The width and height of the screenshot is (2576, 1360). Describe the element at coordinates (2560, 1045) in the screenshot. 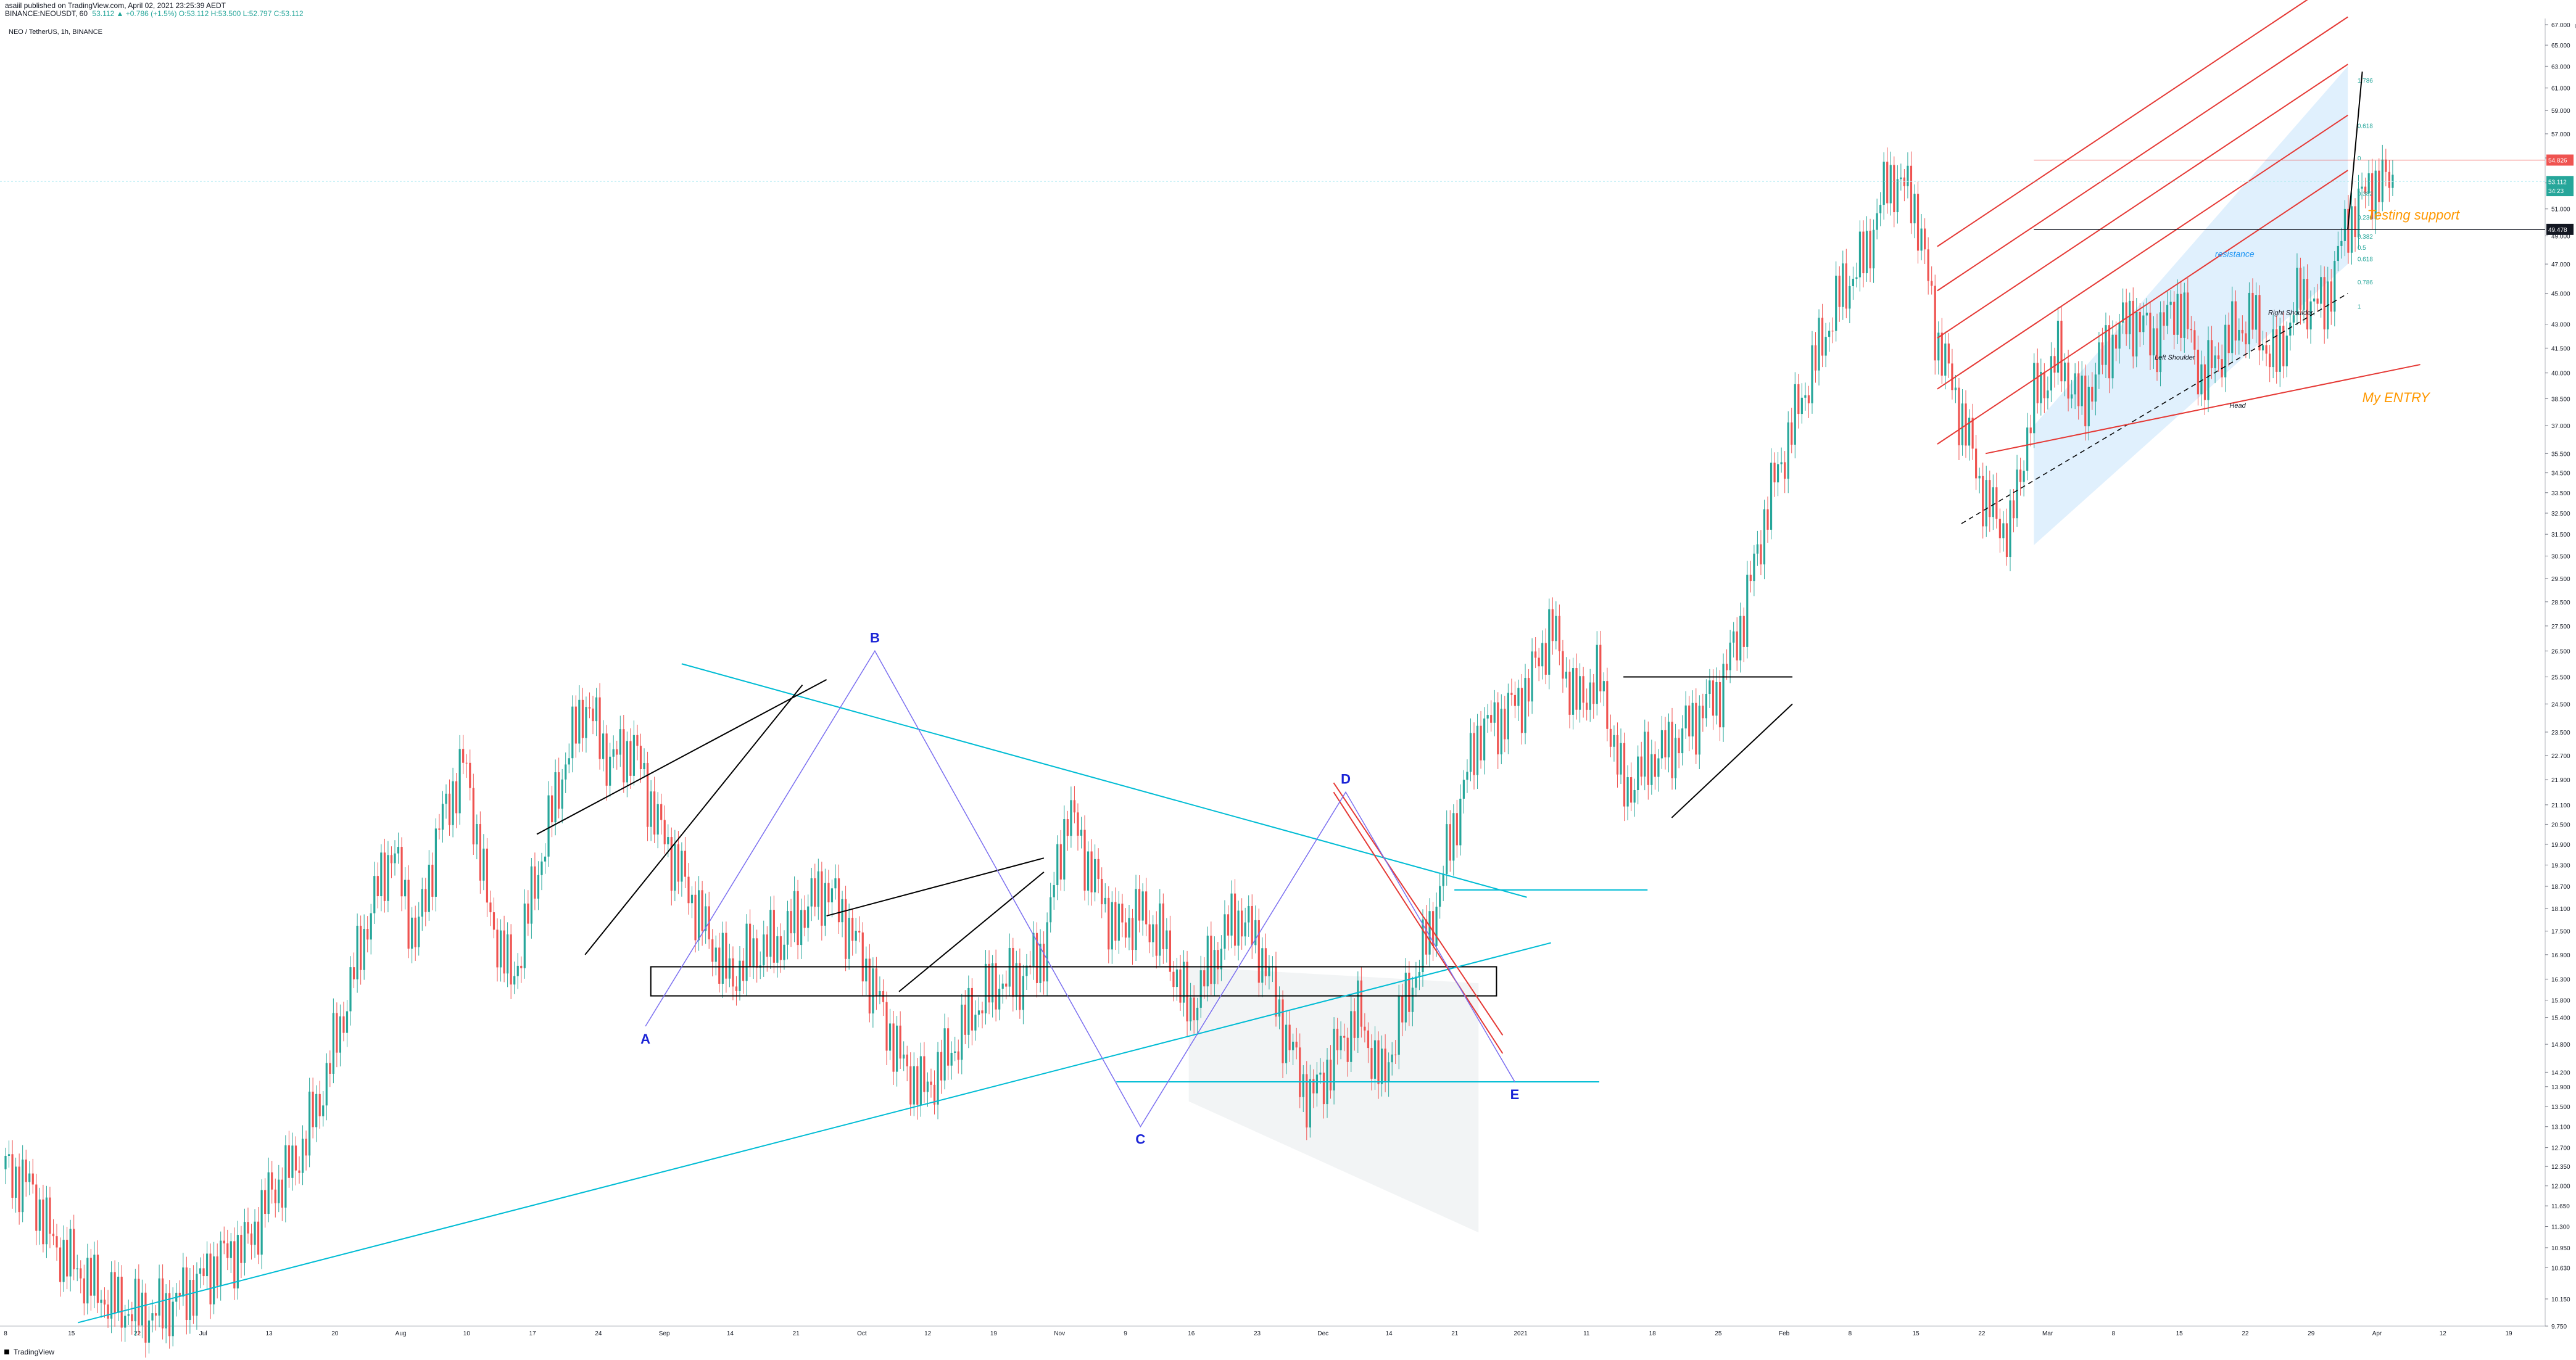

I see `y-tick-label: 14.800` at that location.